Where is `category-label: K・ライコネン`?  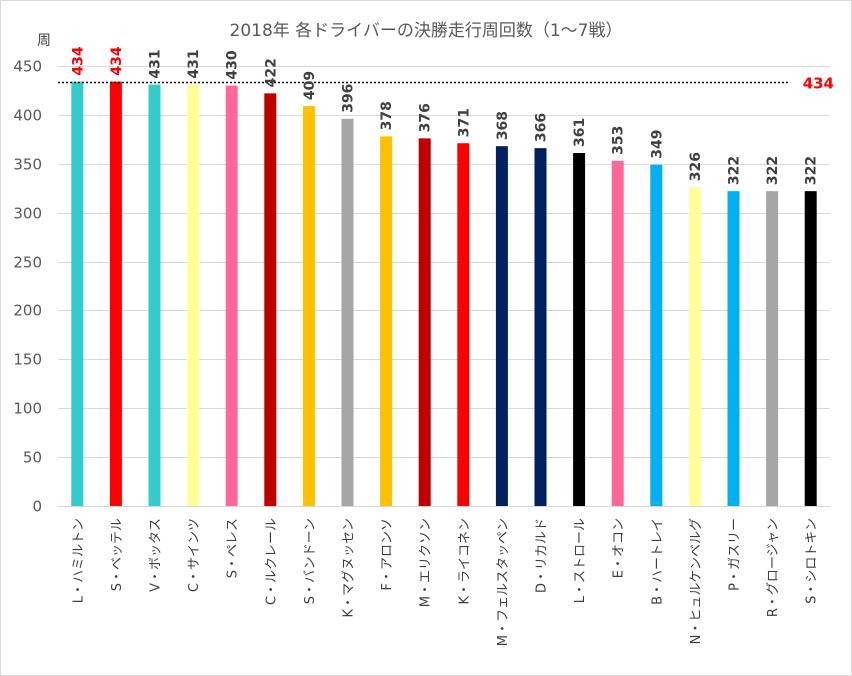
category-label: K・ライコネン is located at coordinates (464, 561).